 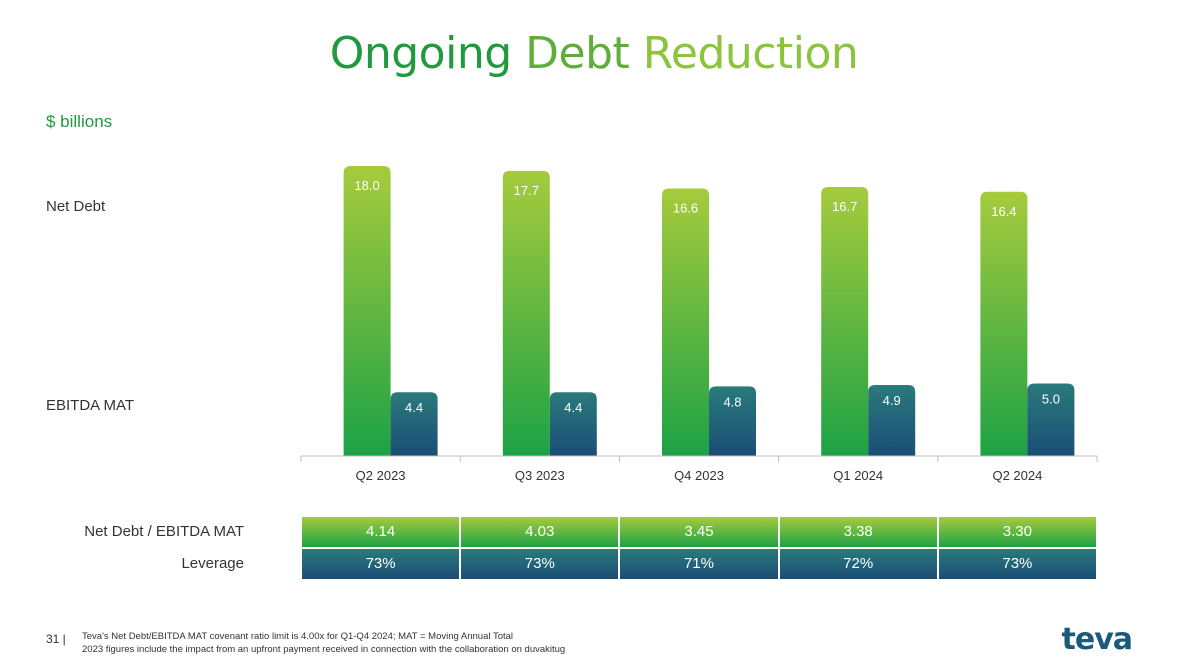 What do you see at coordinates (540, 475) in the screenshot?
I see `x-tick-label-1: Q3 2023` at bounding box center [540, 475].